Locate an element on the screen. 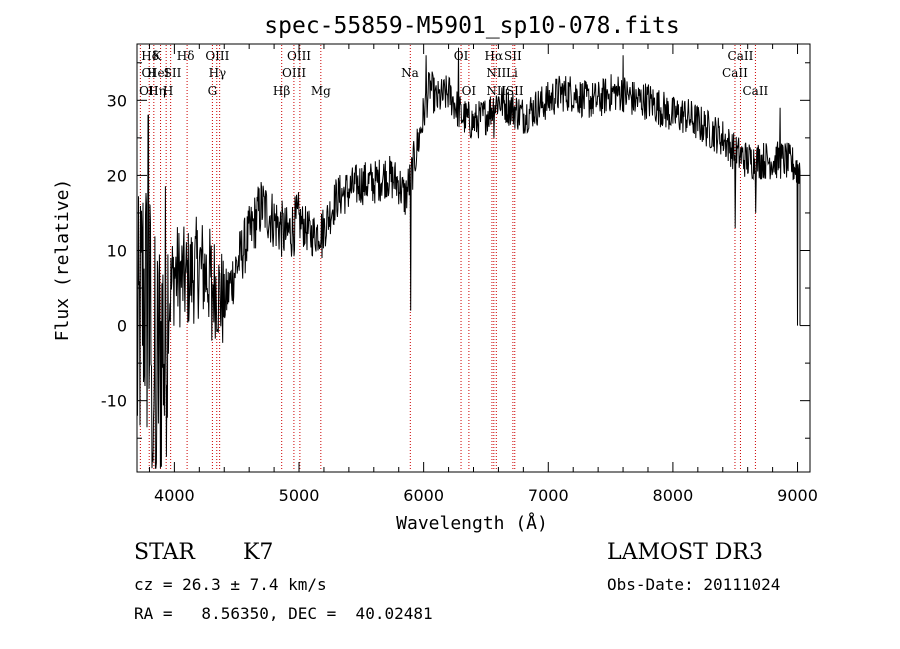 The width and height of the screenshot is (900, 649). spectral-line-label: H is located at coordinates (168, 91).